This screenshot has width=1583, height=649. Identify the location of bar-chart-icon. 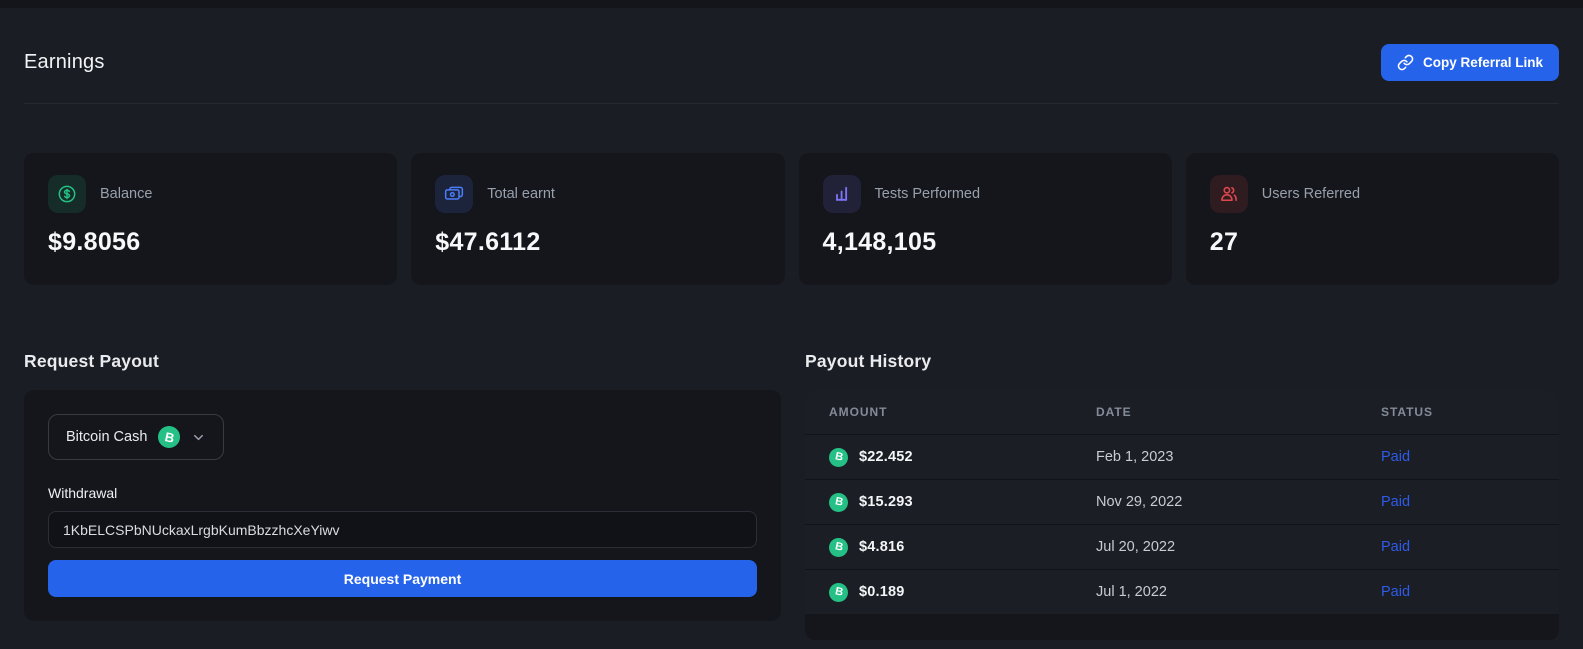
(841, 194).